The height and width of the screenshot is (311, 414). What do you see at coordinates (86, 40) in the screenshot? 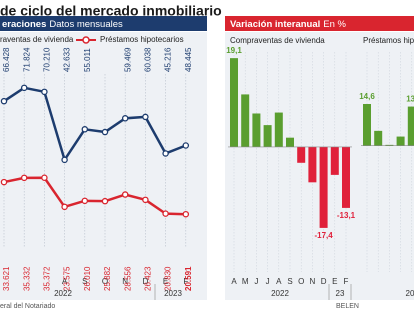
I see `legend-marker` at bounding box center [86, 40].